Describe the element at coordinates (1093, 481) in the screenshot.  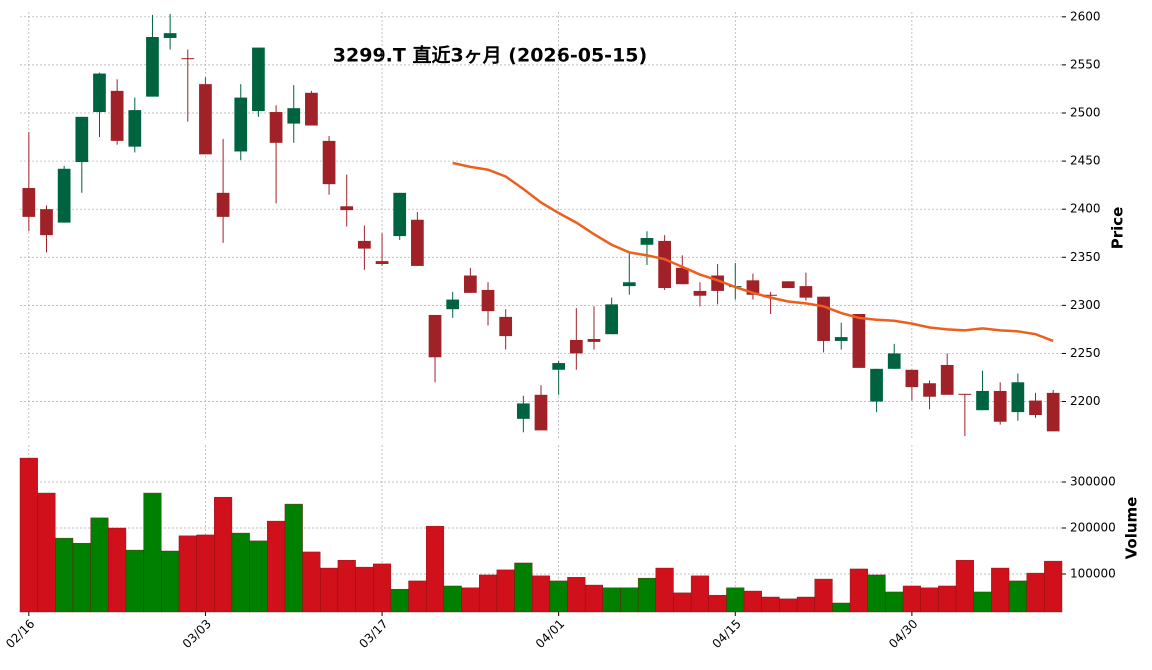
I see `volume-tick-label: 300000` at that location.